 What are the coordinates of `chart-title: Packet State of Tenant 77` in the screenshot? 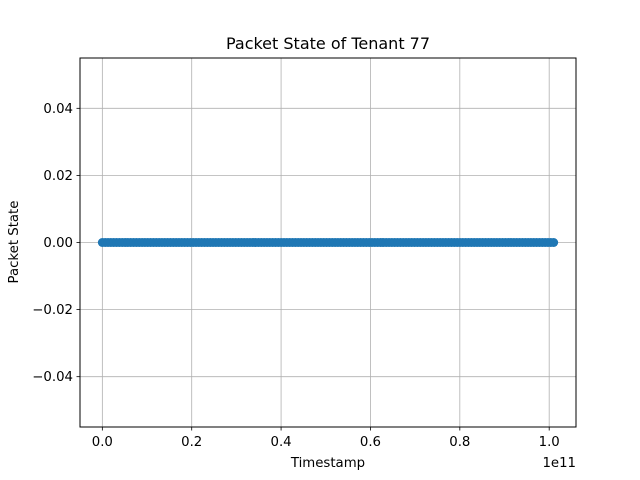 It's located at (328, 43).